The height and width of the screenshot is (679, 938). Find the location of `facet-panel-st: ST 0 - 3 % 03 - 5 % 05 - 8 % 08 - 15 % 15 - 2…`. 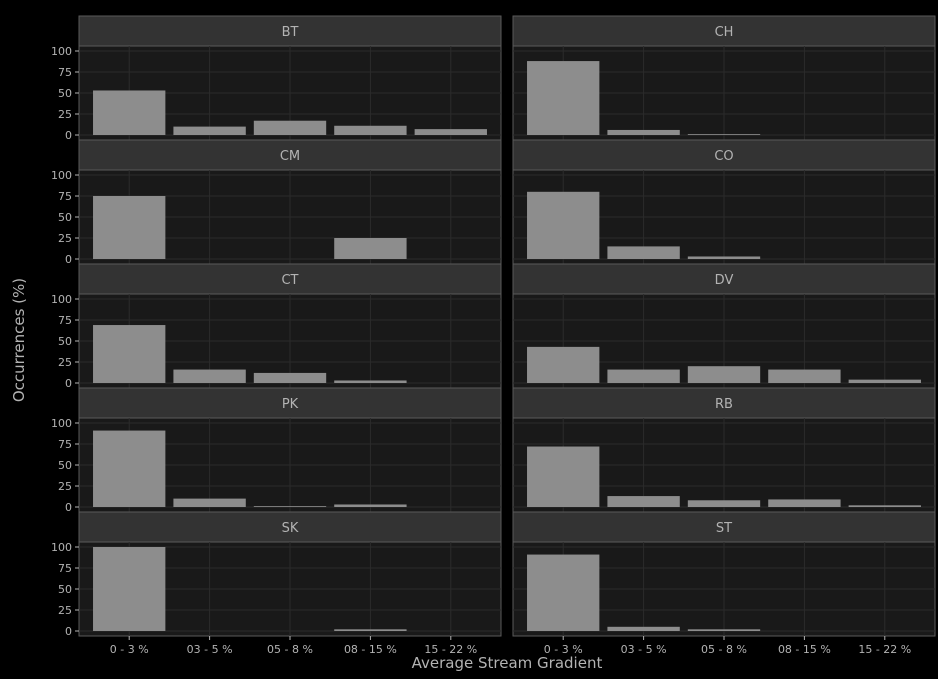

facet-panel-st: ST 0 - 3 % 03 - 5 % 05 - 8 % 08 - 15 % 15 - 2… is located at coordinates (724, 583).